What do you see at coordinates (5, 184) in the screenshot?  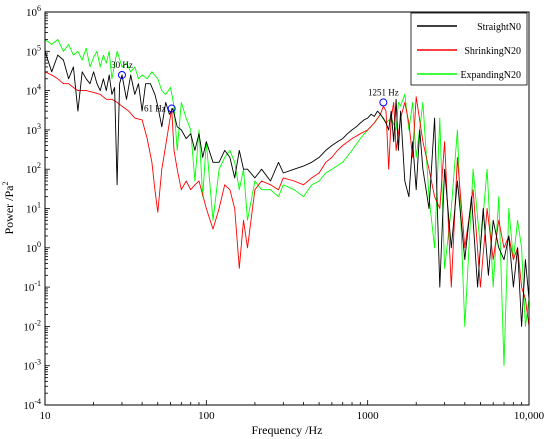 I see `y-axis-label-exponent: 2` at bounding box center [5, 184].